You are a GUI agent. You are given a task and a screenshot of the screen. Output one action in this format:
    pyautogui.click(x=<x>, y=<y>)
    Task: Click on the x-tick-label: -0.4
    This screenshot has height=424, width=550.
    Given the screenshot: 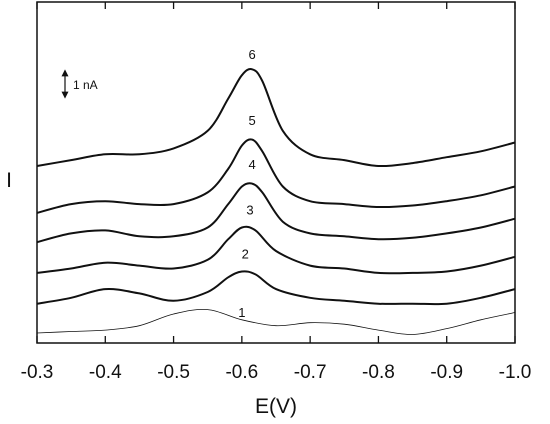 What is the action you would take?
    pyautogui.click(x=105, y=372)
    